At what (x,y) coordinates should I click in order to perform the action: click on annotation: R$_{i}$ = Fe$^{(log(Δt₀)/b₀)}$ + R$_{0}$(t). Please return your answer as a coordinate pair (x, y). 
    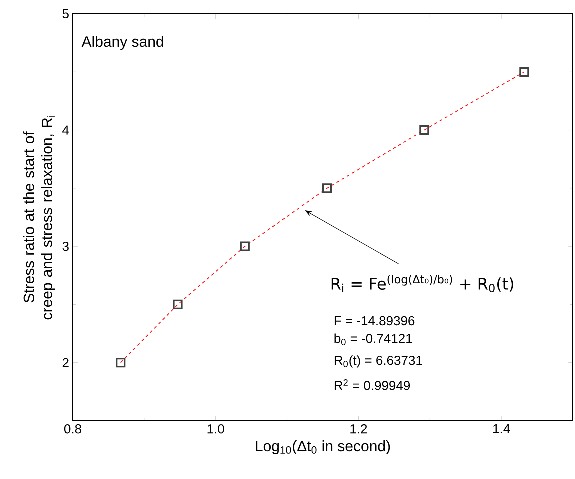
    Looking at the image, I should click on (423, 284).